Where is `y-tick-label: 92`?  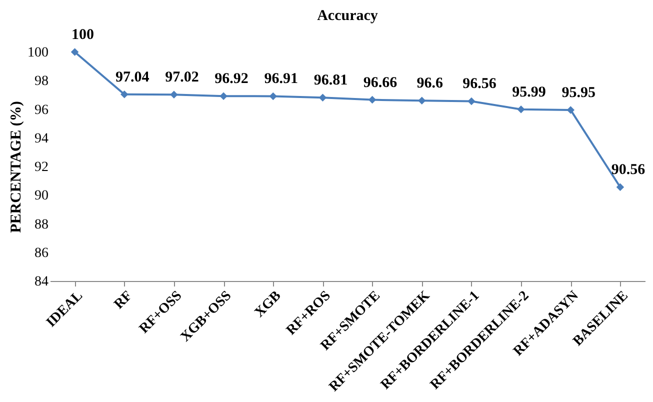
y-tick-label: 92 is located at coordinates (41, 167).